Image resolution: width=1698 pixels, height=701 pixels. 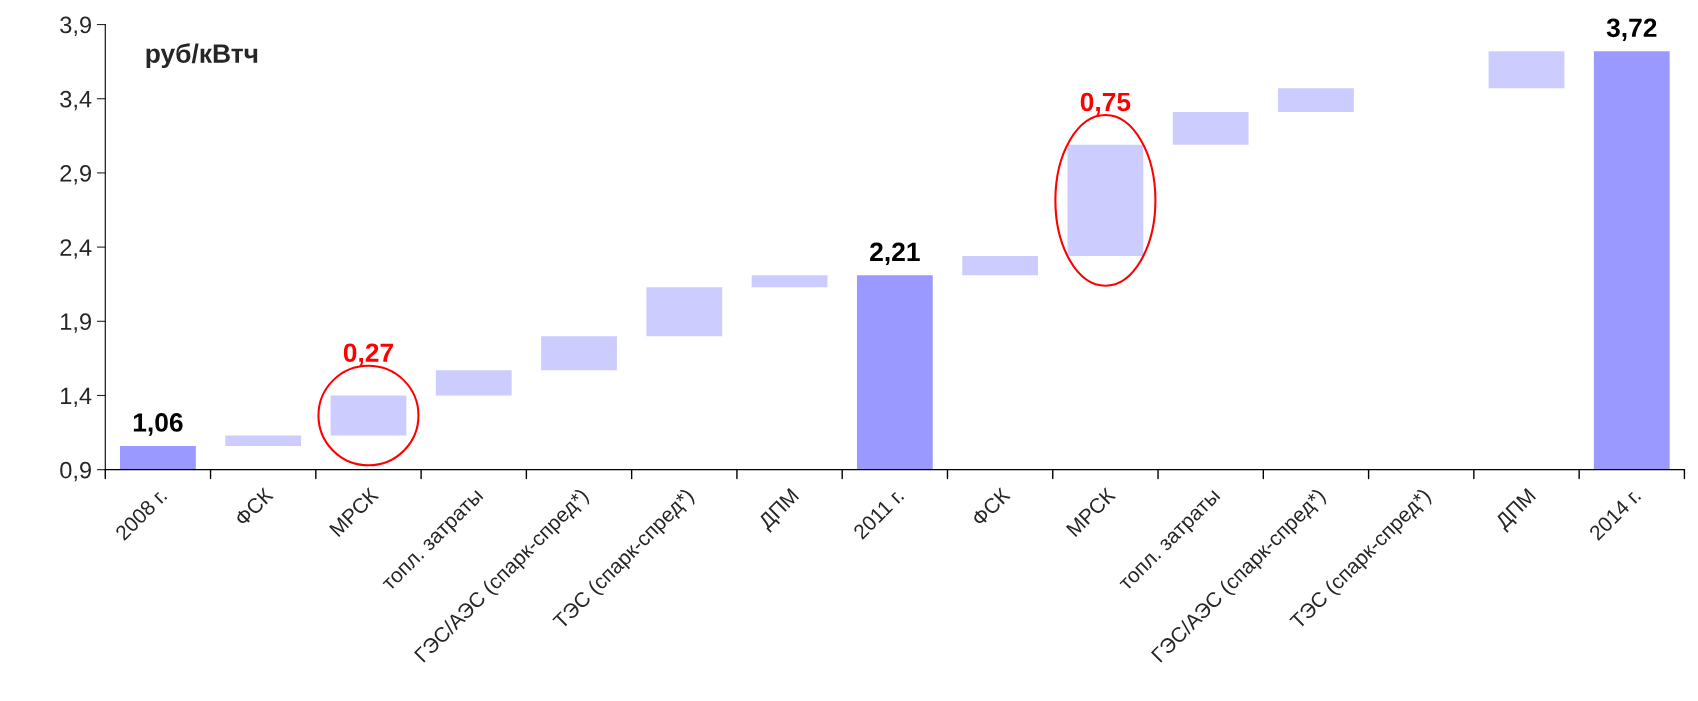 I want to click on data-label: 3,72, so click(x=1631, y=29).